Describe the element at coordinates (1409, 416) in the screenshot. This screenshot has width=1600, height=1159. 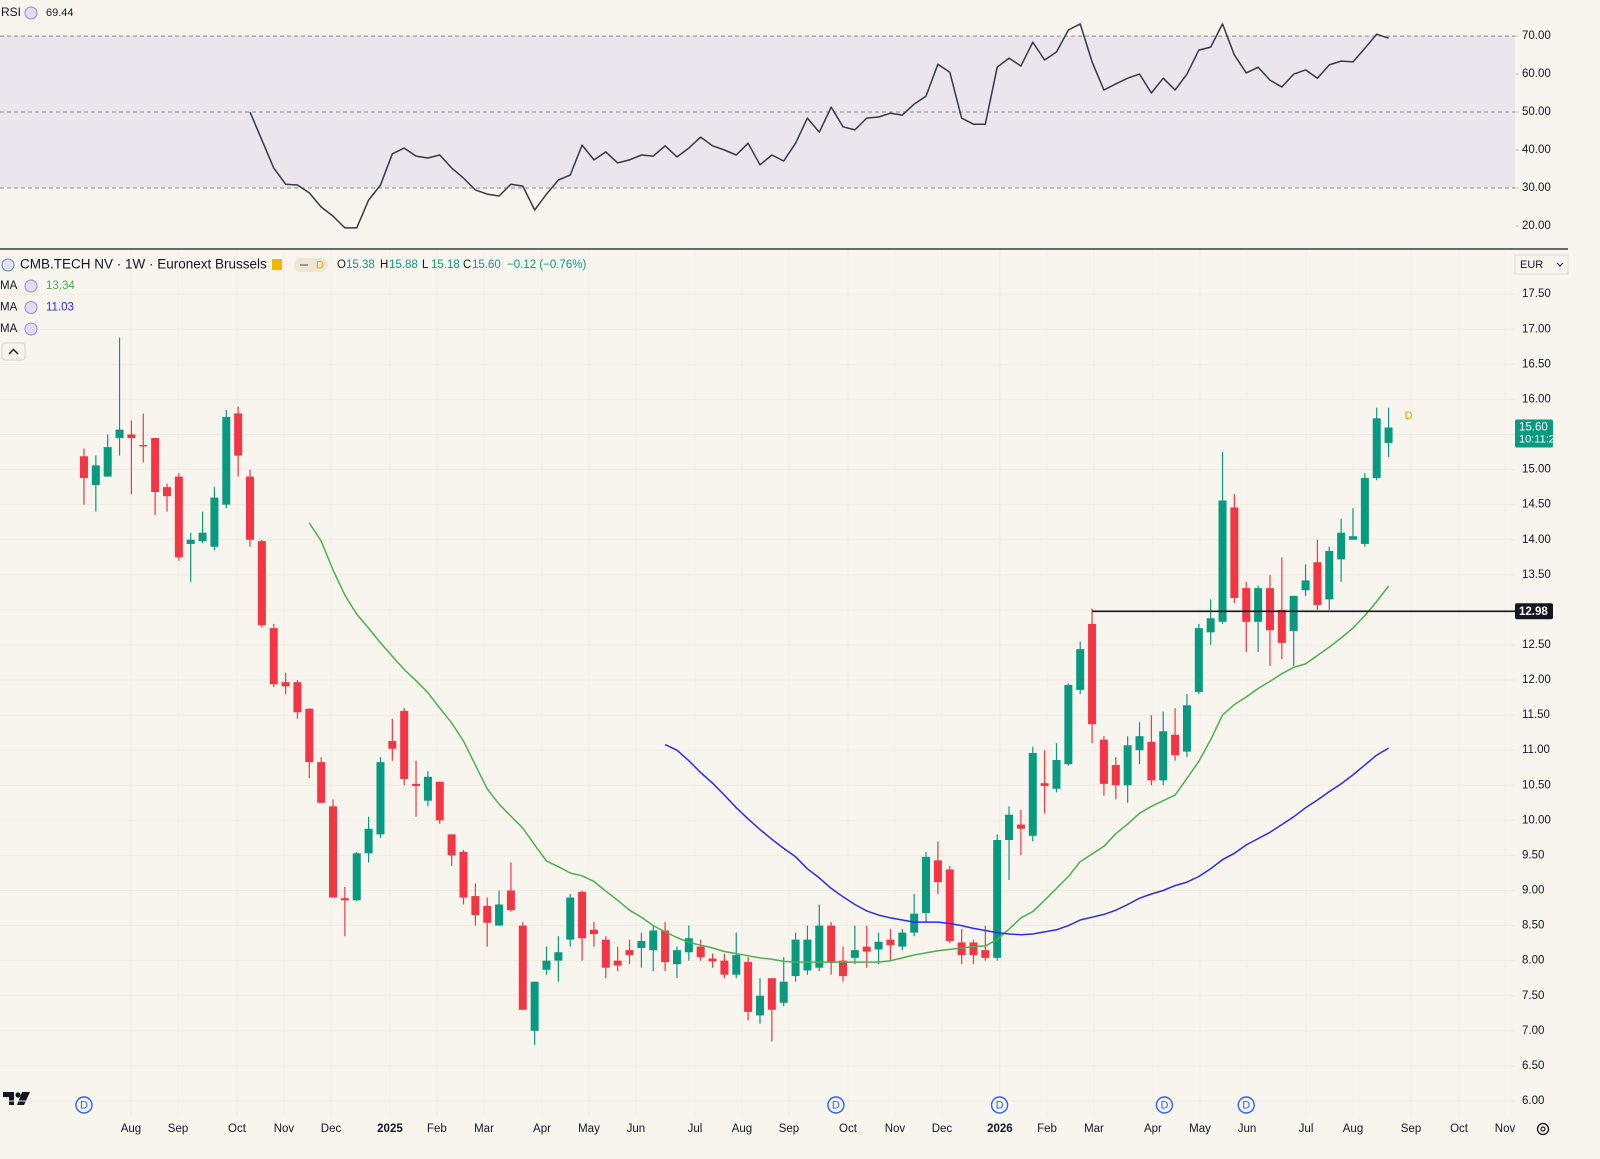
I see `upcoming-event: D` at that location.